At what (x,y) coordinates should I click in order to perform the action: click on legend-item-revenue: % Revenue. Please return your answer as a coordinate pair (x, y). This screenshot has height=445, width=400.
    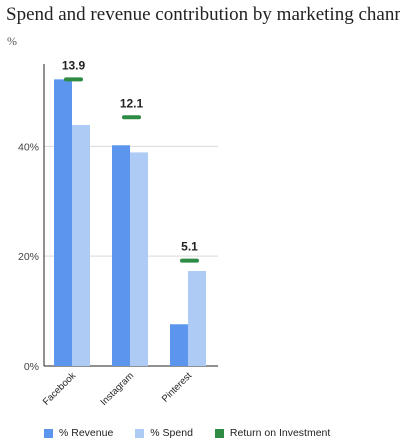
    Looking at the image, I should click on (78, 433).